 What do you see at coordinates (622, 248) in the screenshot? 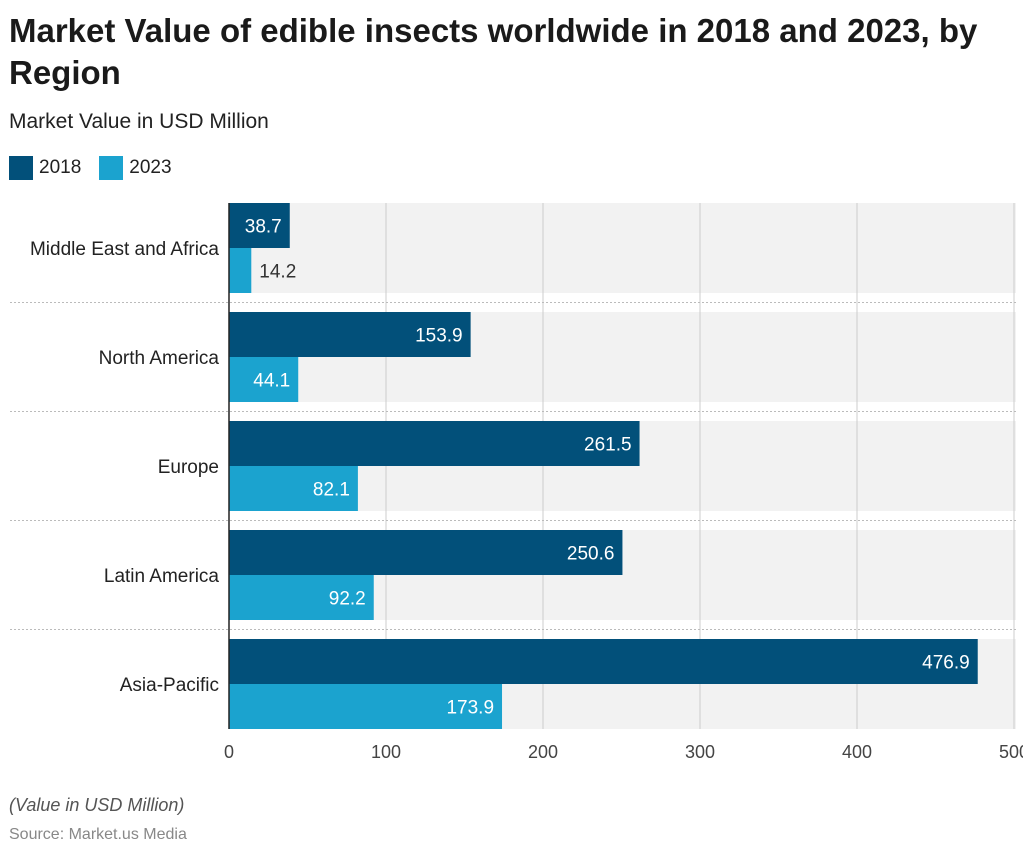
I see `category-band` at bounding box center [622, 248].